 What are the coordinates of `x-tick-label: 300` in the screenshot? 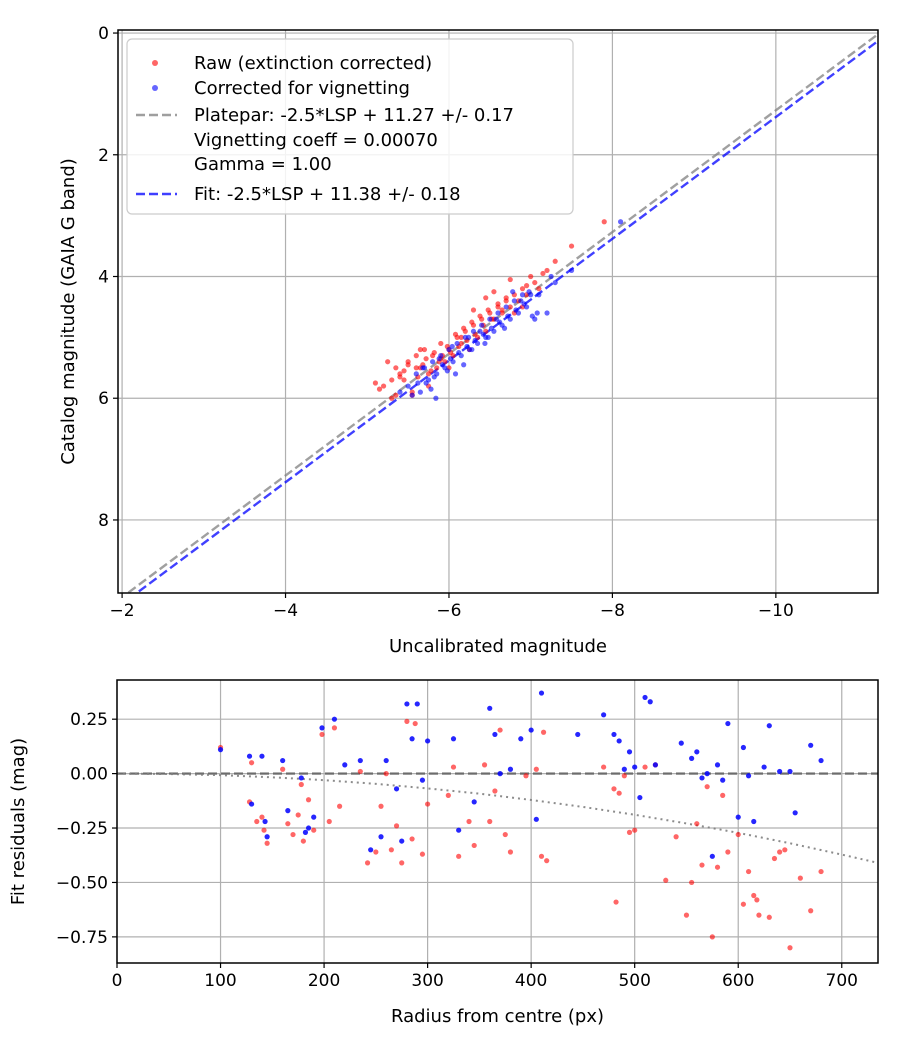 It's located at (427, 981).